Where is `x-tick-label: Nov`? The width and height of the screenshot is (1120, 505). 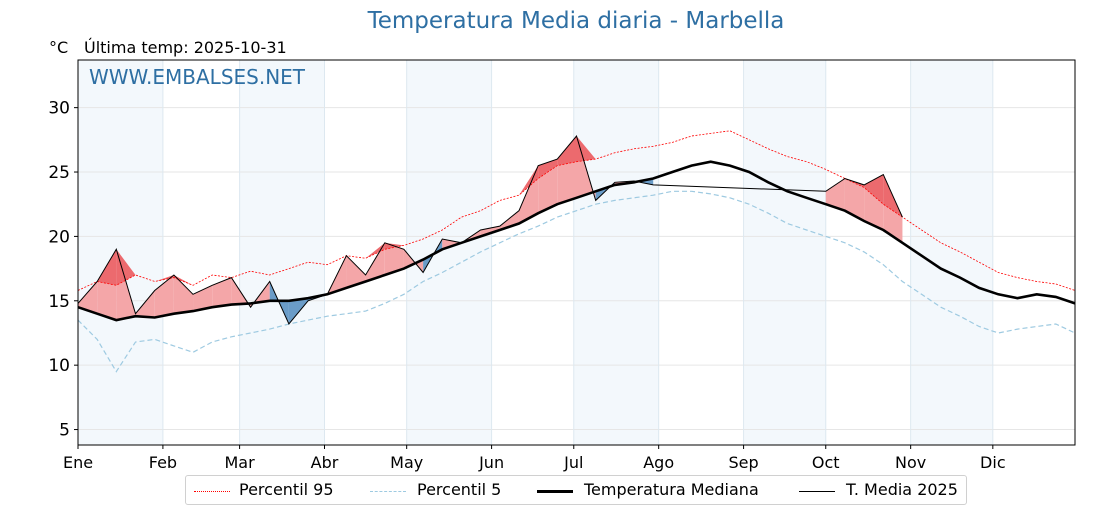 x-tick-label: Nov is located at coordinates (910, 462).